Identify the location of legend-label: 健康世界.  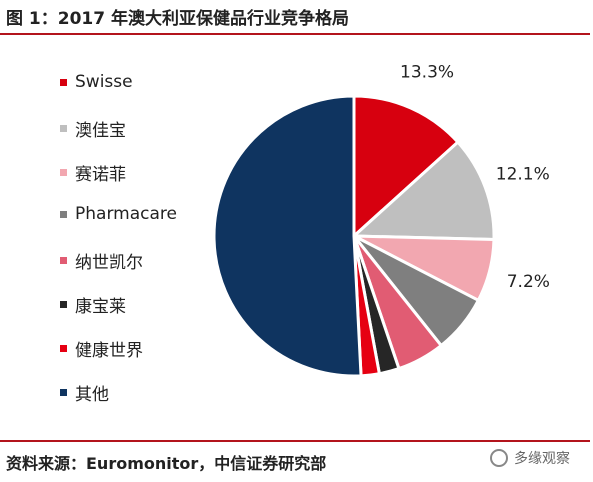
(109, 351).